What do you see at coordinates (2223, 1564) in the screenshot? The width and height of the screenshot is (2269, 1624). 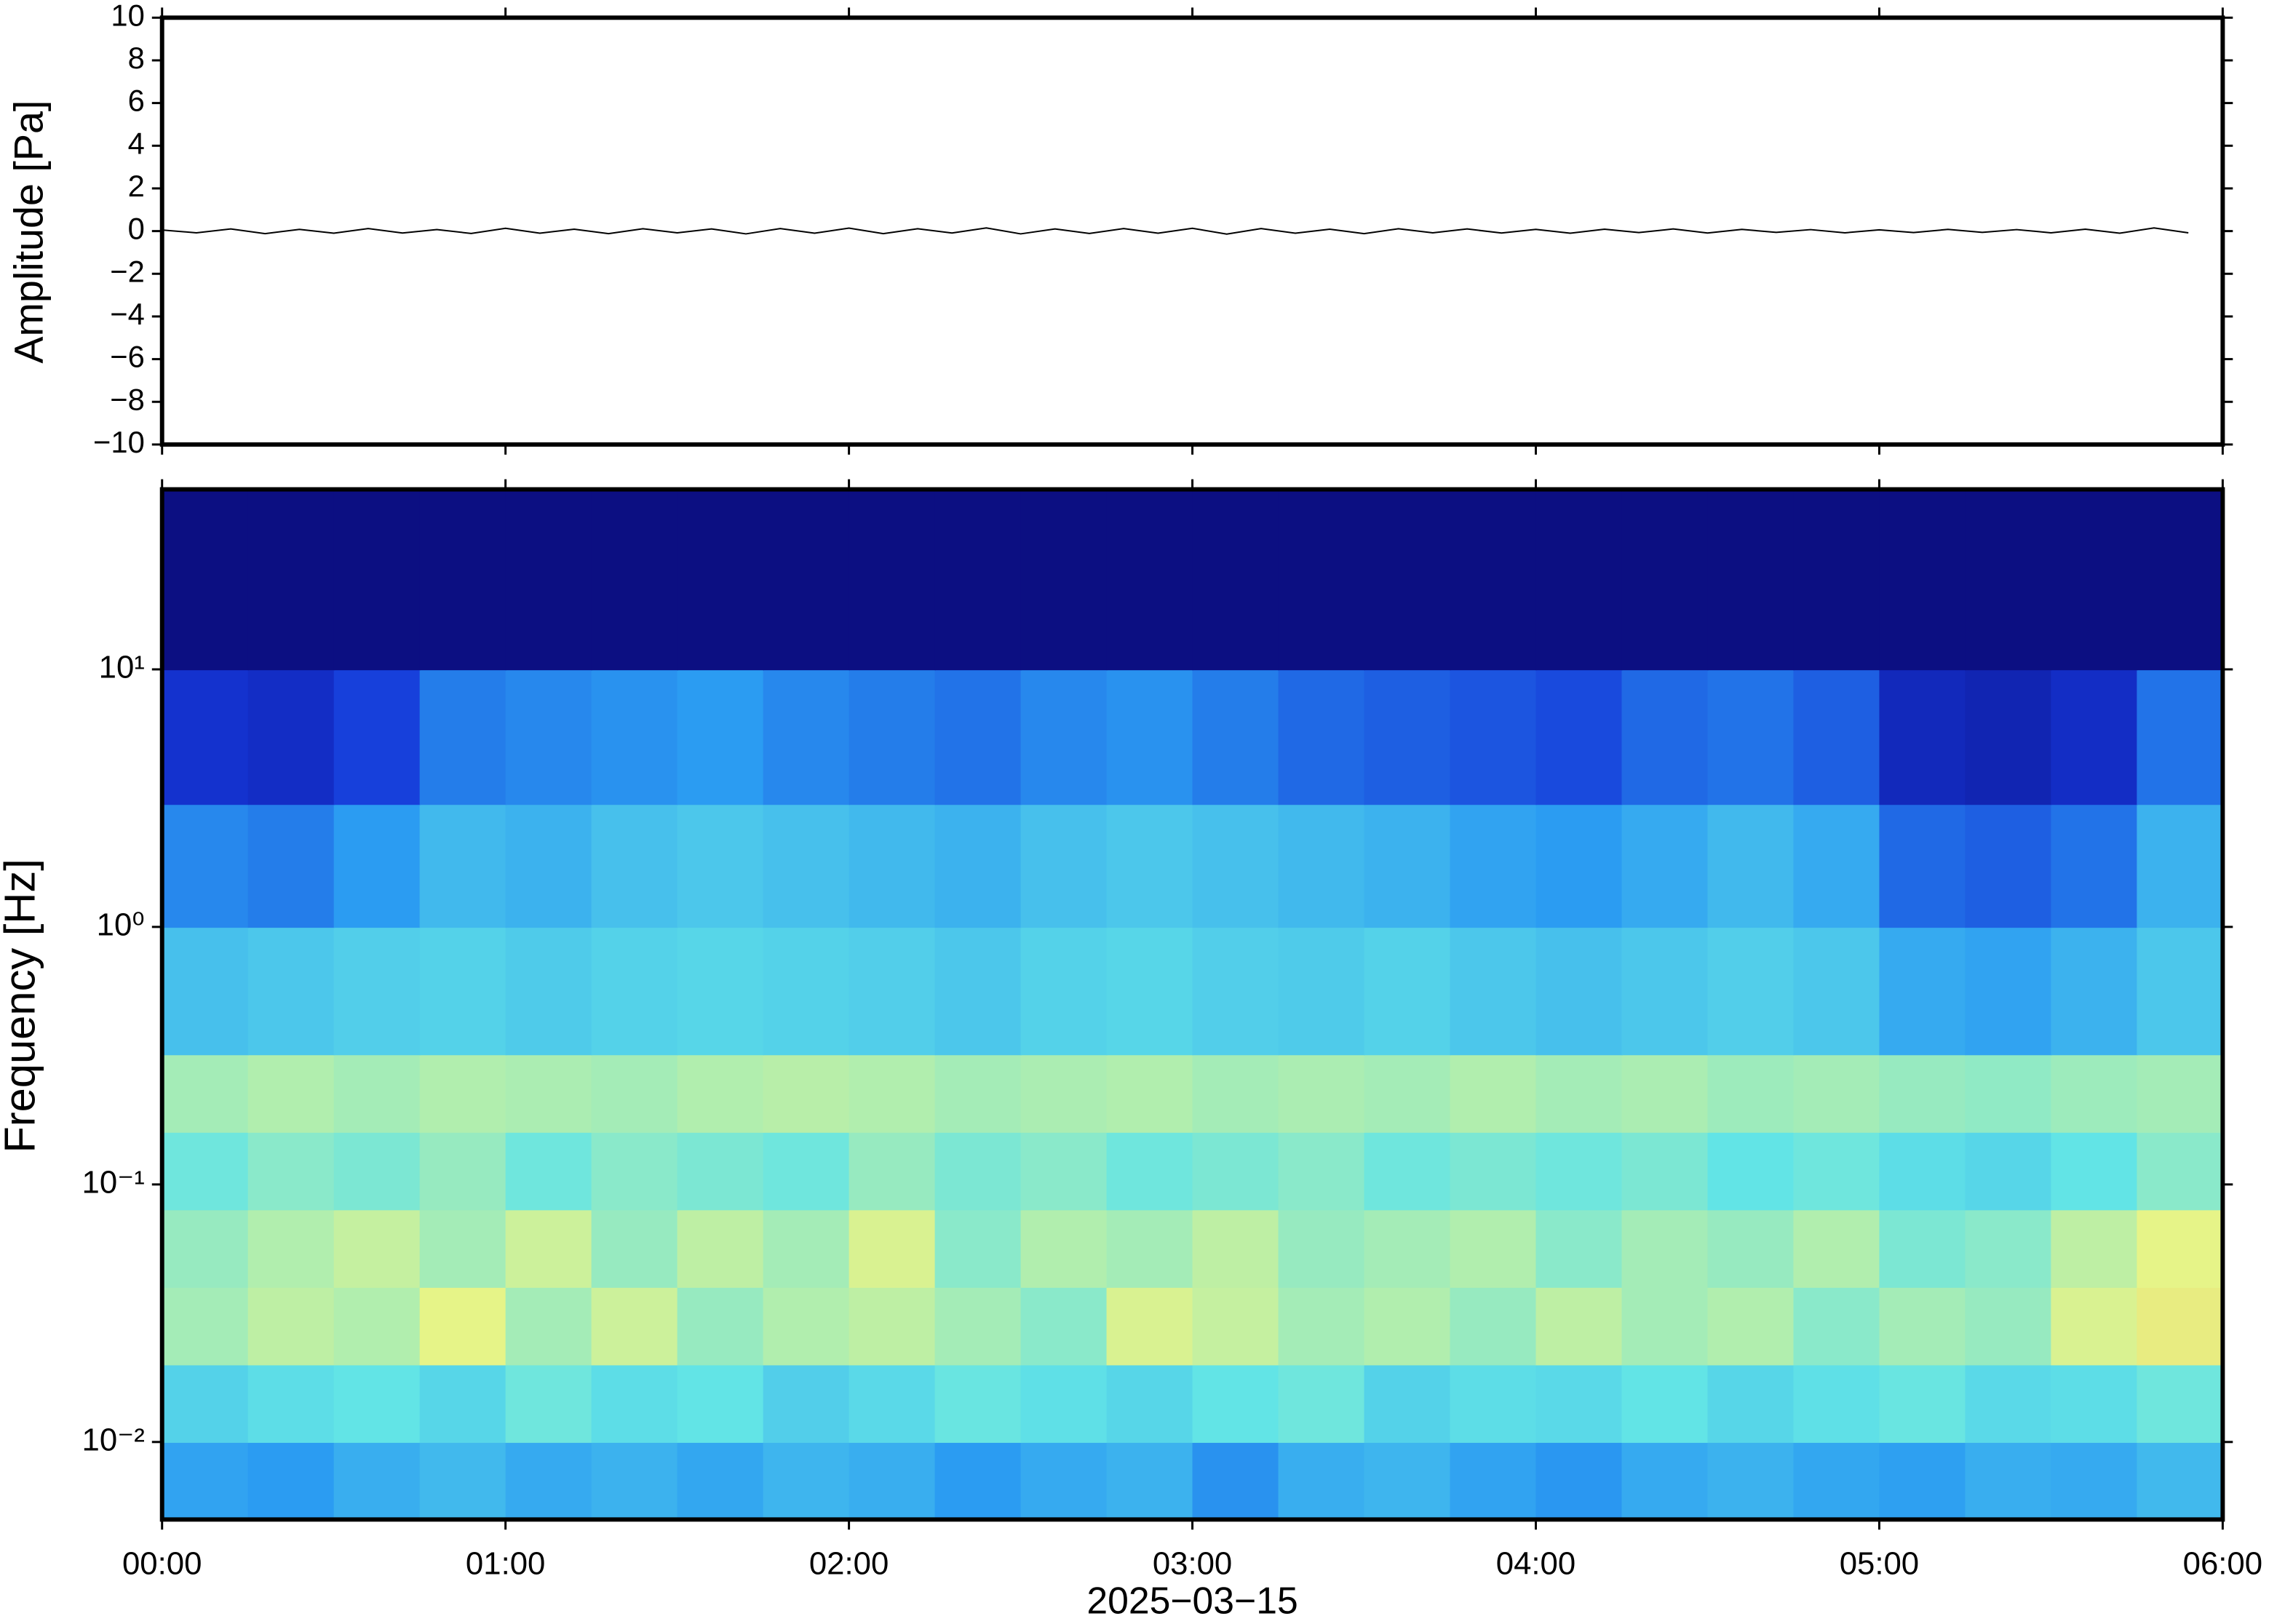 I see `x-tick-label: 06:00` at bounding box center [2223, 1564].